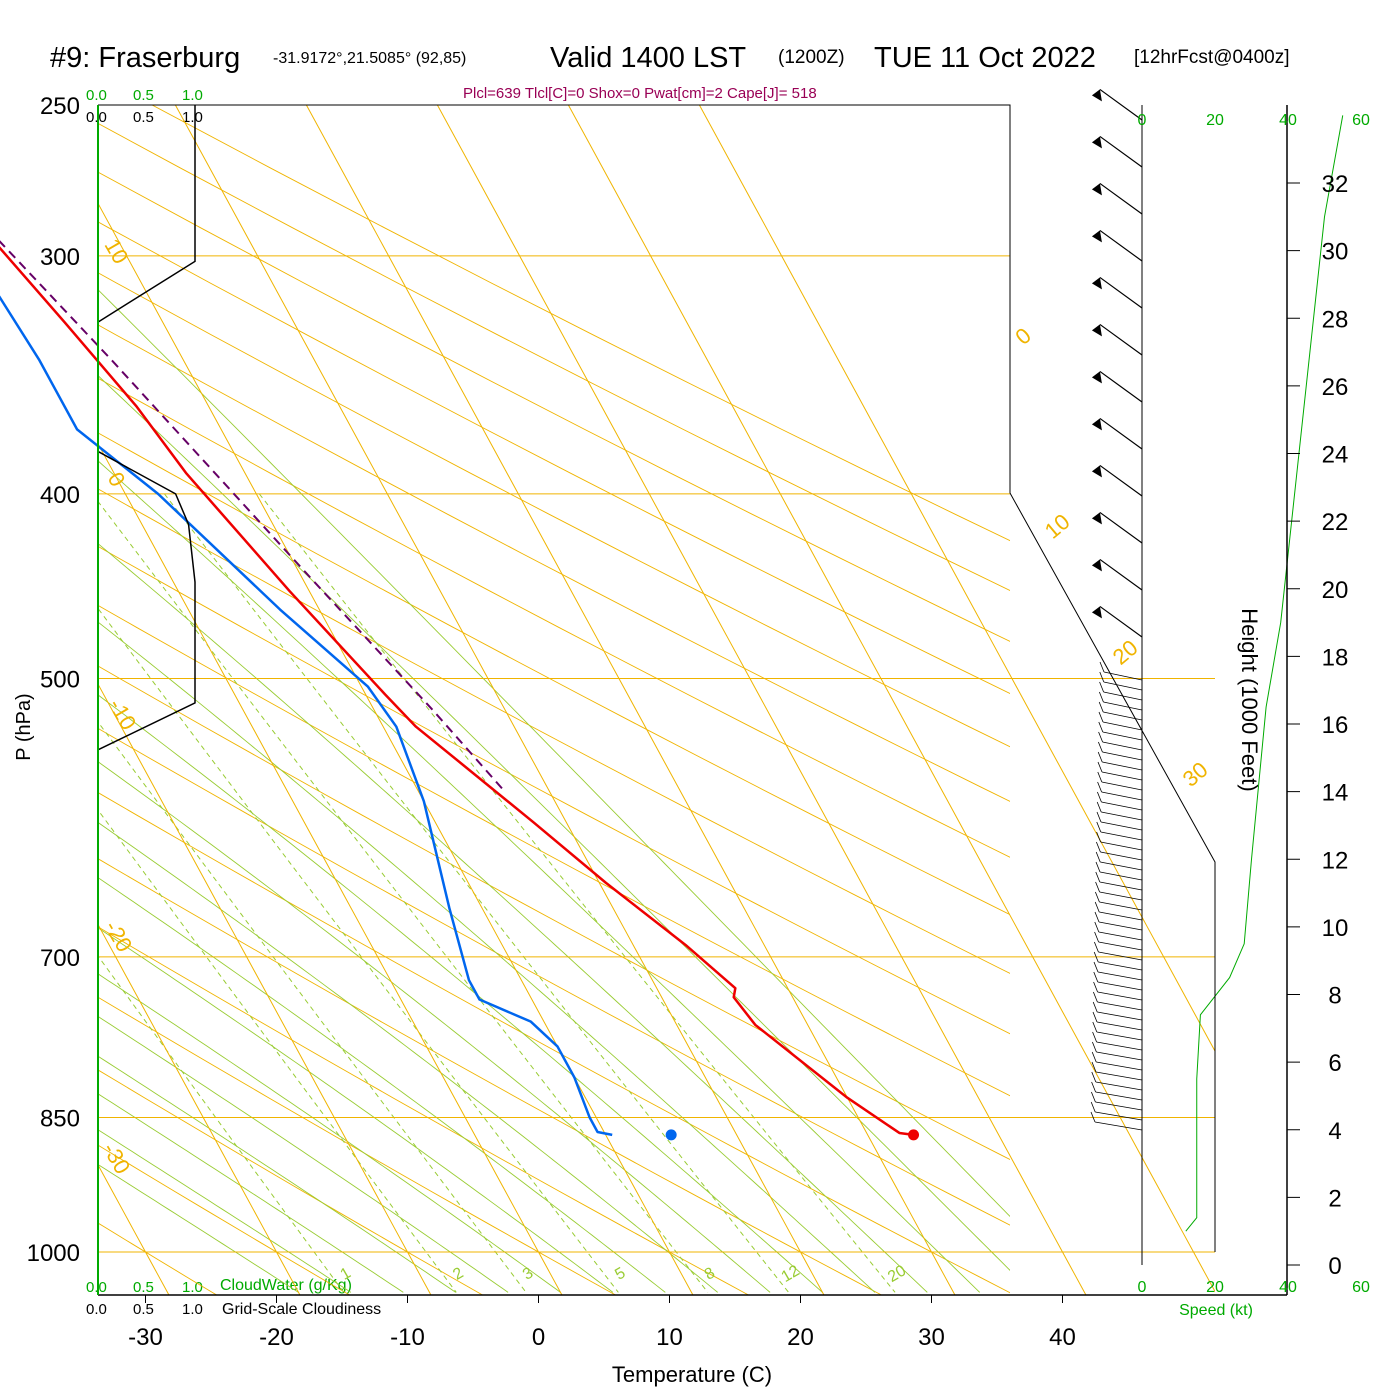 This screenshot has width=1400, height=1400. What do you see at coordinates (648, 58) in the screenshot?
I see `valid-time: Valid 1400 LST` at bounding box center [648, 58].